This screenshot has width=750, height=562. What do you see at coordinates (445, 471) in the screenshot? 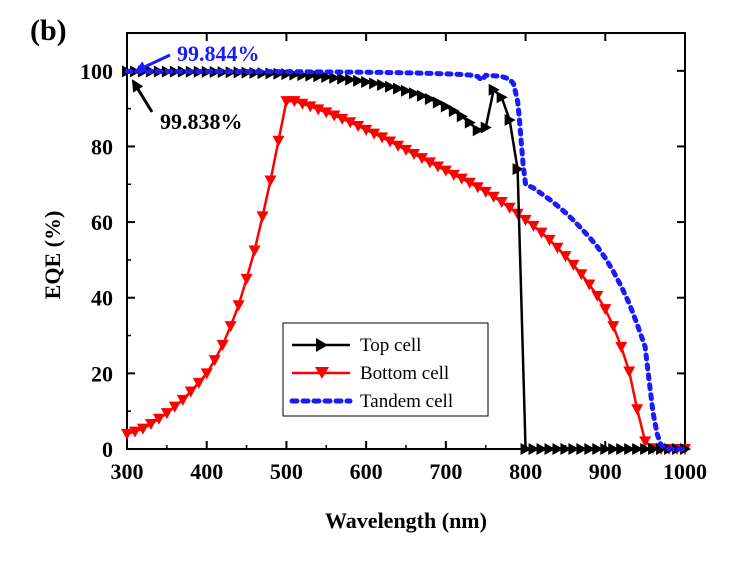
I see `x-tick-label: 700` at bounding box center [445, 471].